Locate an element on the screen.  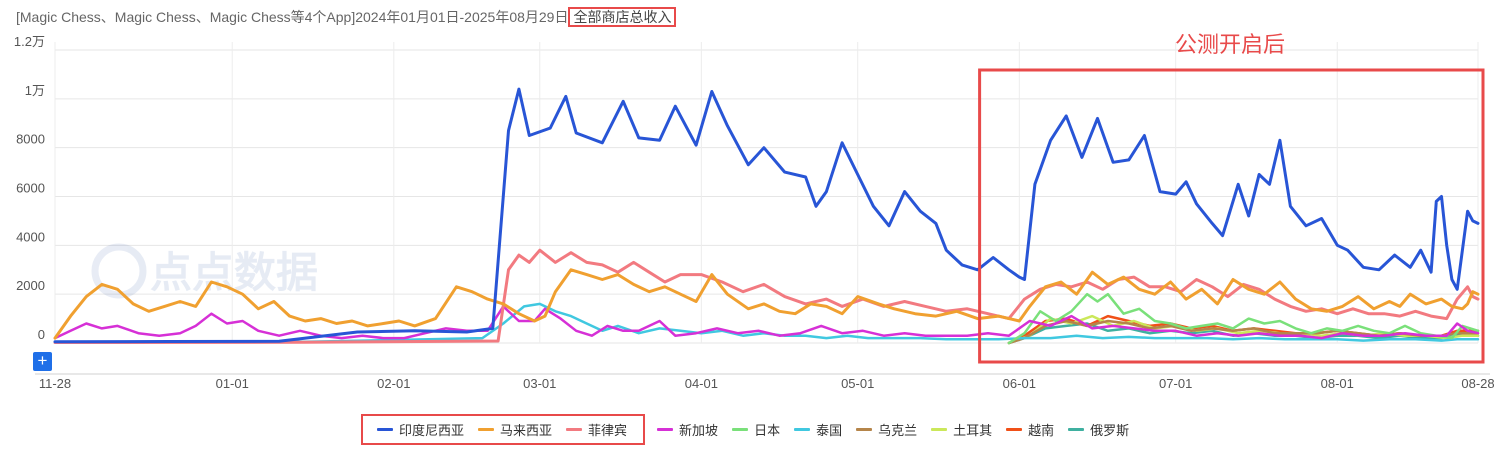
legend-item: 印度尼西亚 is located at coordinates (420, 429).